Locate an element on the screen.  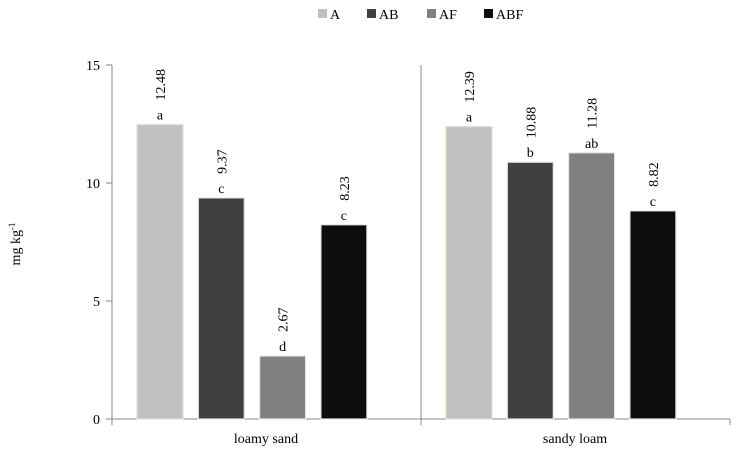
value-label: 9.37 is located at coordinates (222, 161).